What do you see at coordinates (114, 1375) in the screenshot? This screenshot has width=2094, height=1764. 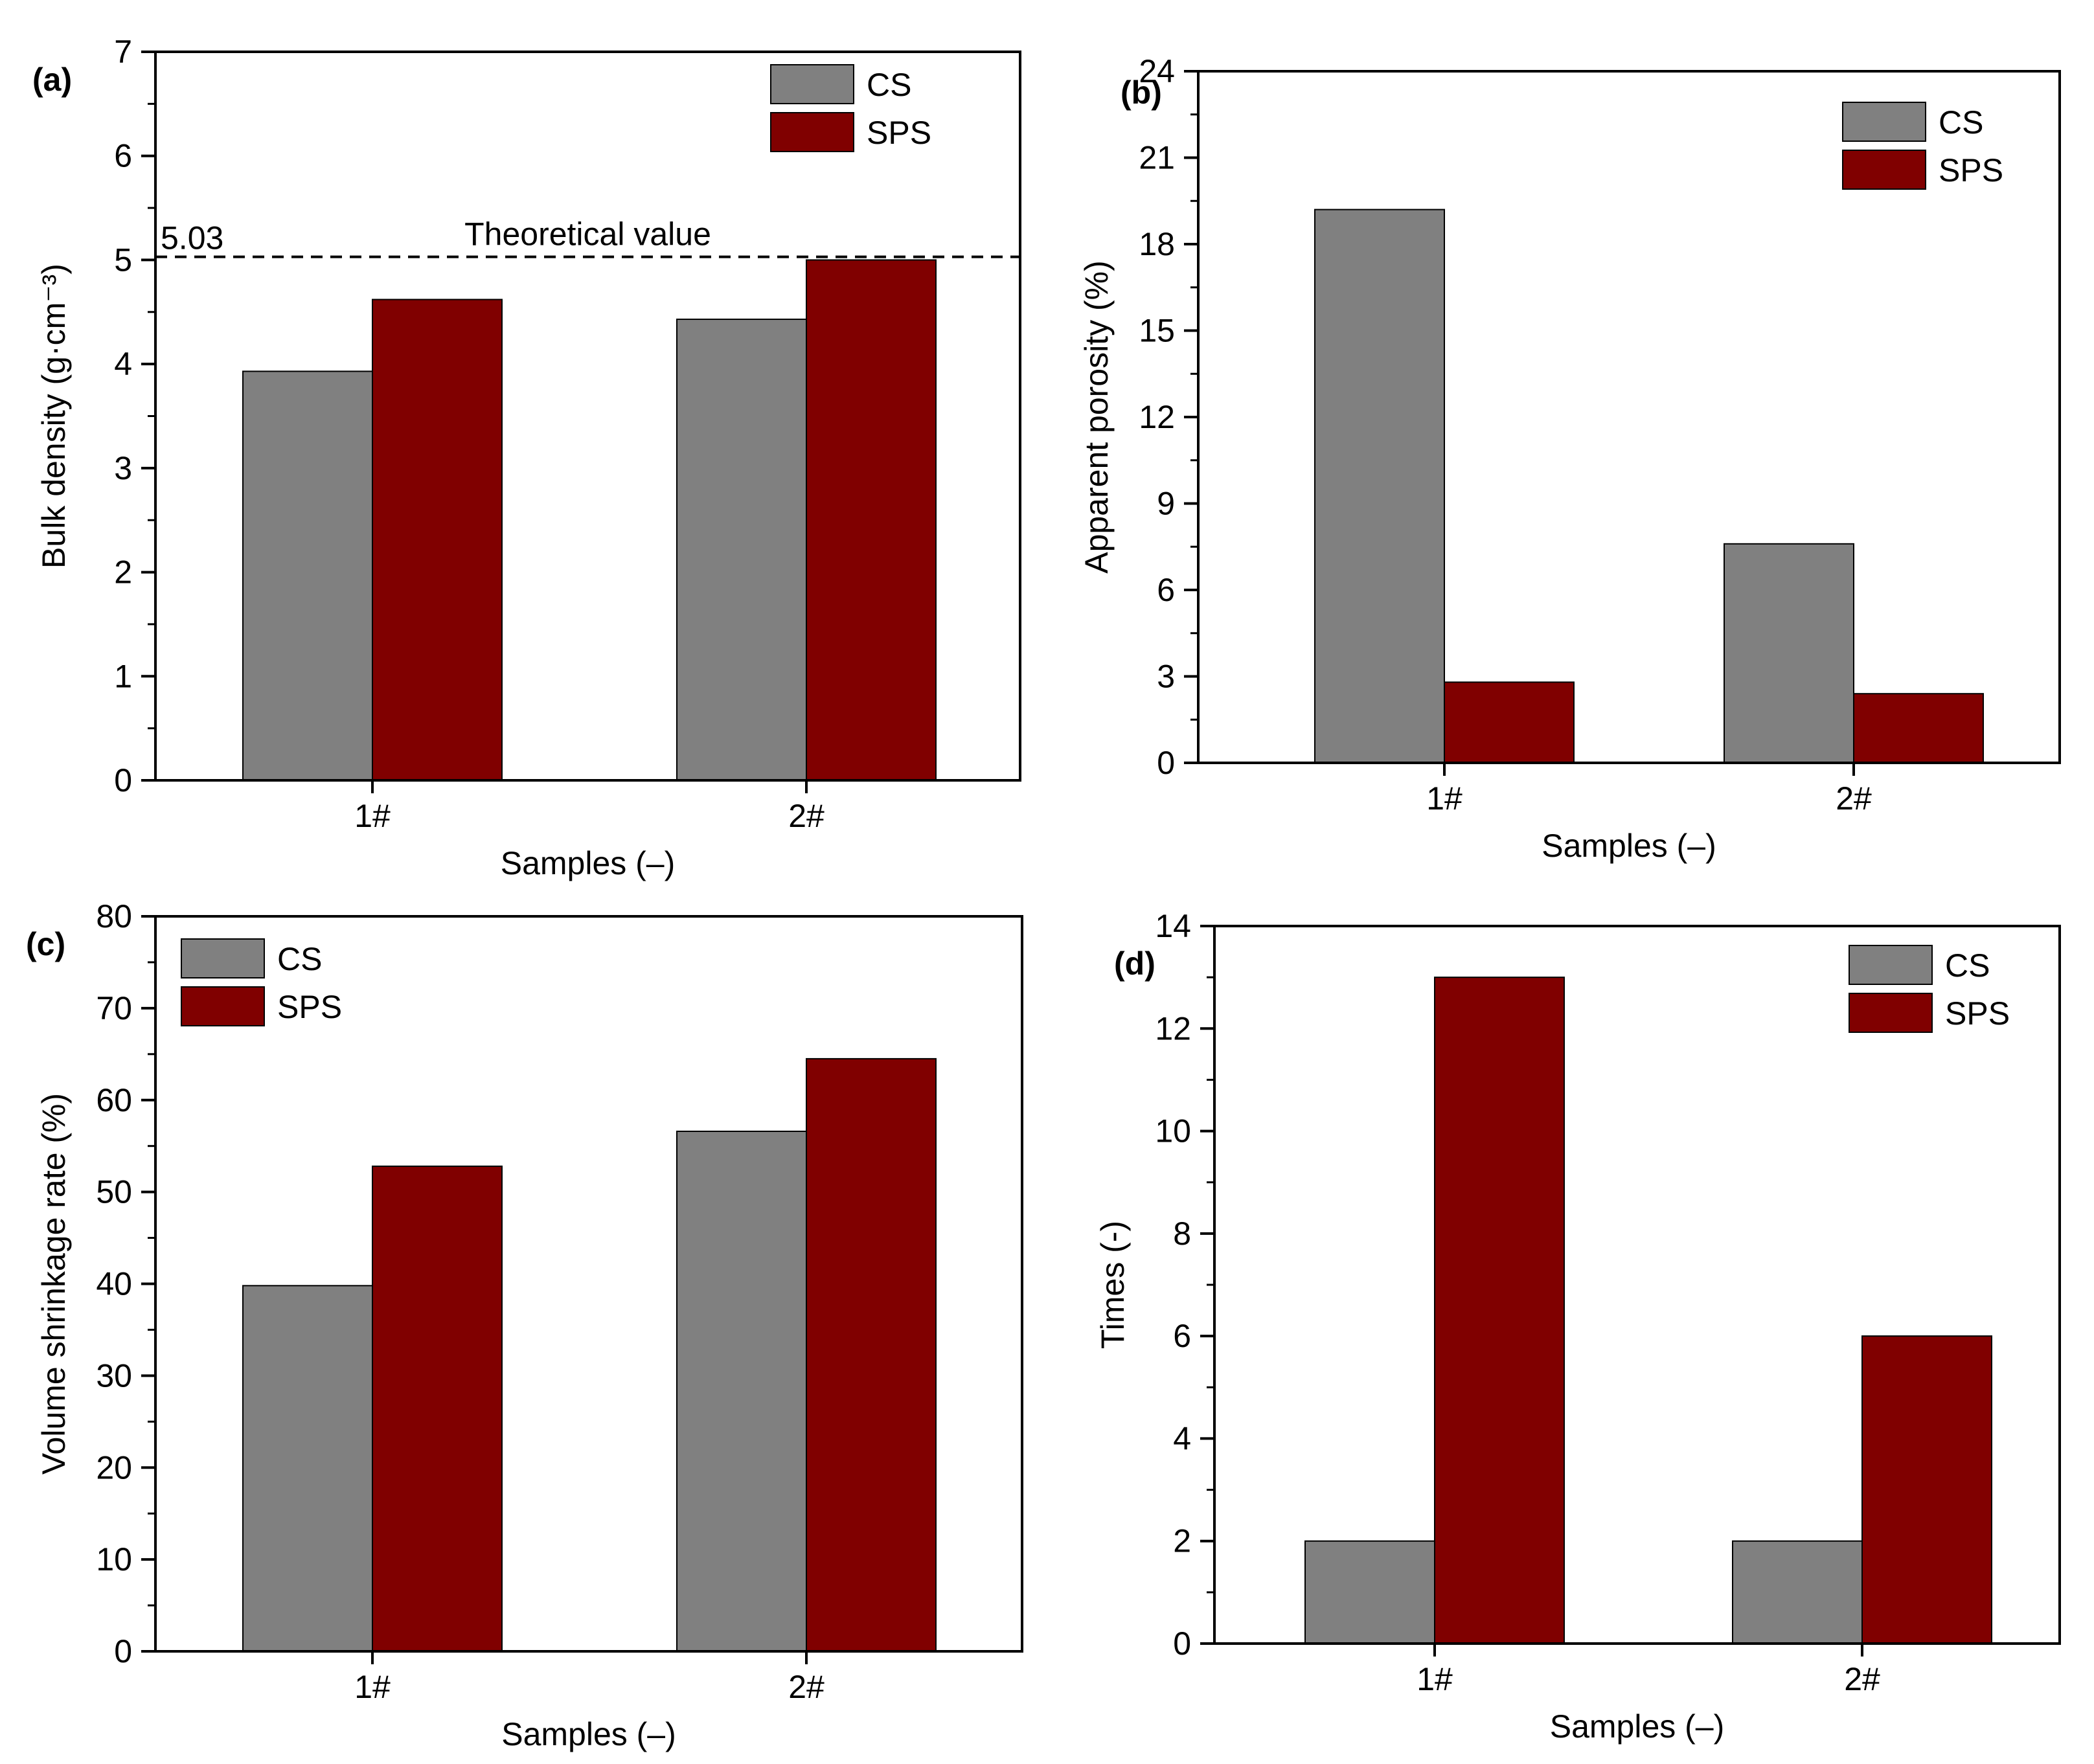 I see `y-tick-label: 30` at bounding box center [114, 1375].